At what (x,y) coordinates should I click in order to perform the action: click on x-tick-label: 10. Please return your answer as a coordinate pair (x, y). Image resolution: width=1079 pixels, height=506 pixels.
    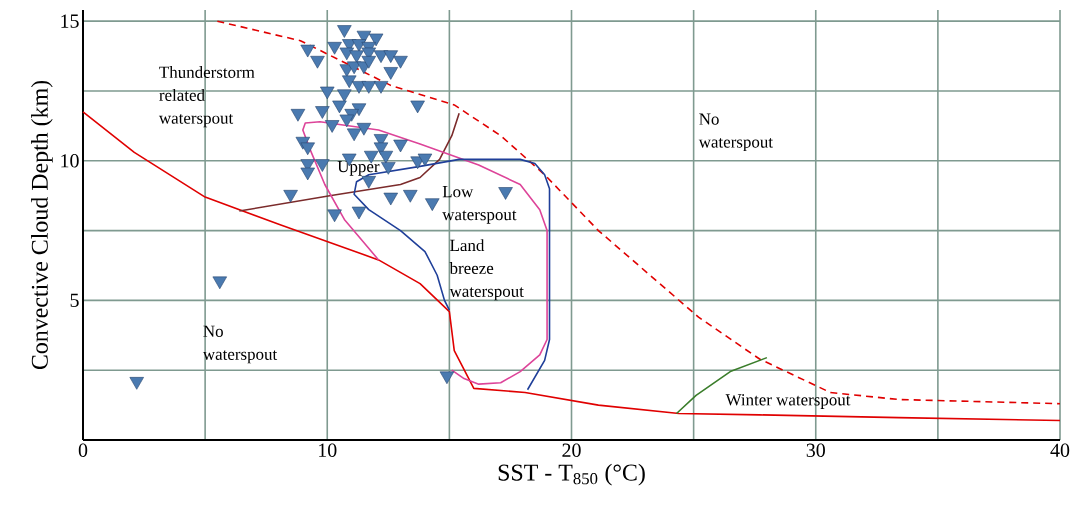
    Looking at the image, I should click on (328, 450).